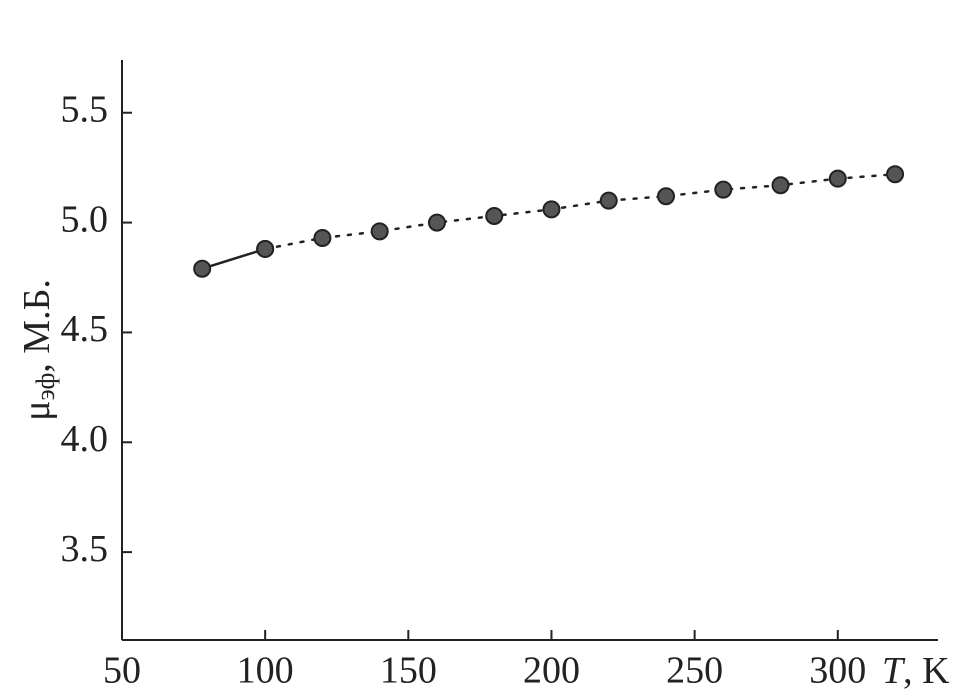 This screenshot has width=962, height=700. Describe the element at coordinates (837, 671) in the screenshot. I see `x-tick-label: 300` at that location.